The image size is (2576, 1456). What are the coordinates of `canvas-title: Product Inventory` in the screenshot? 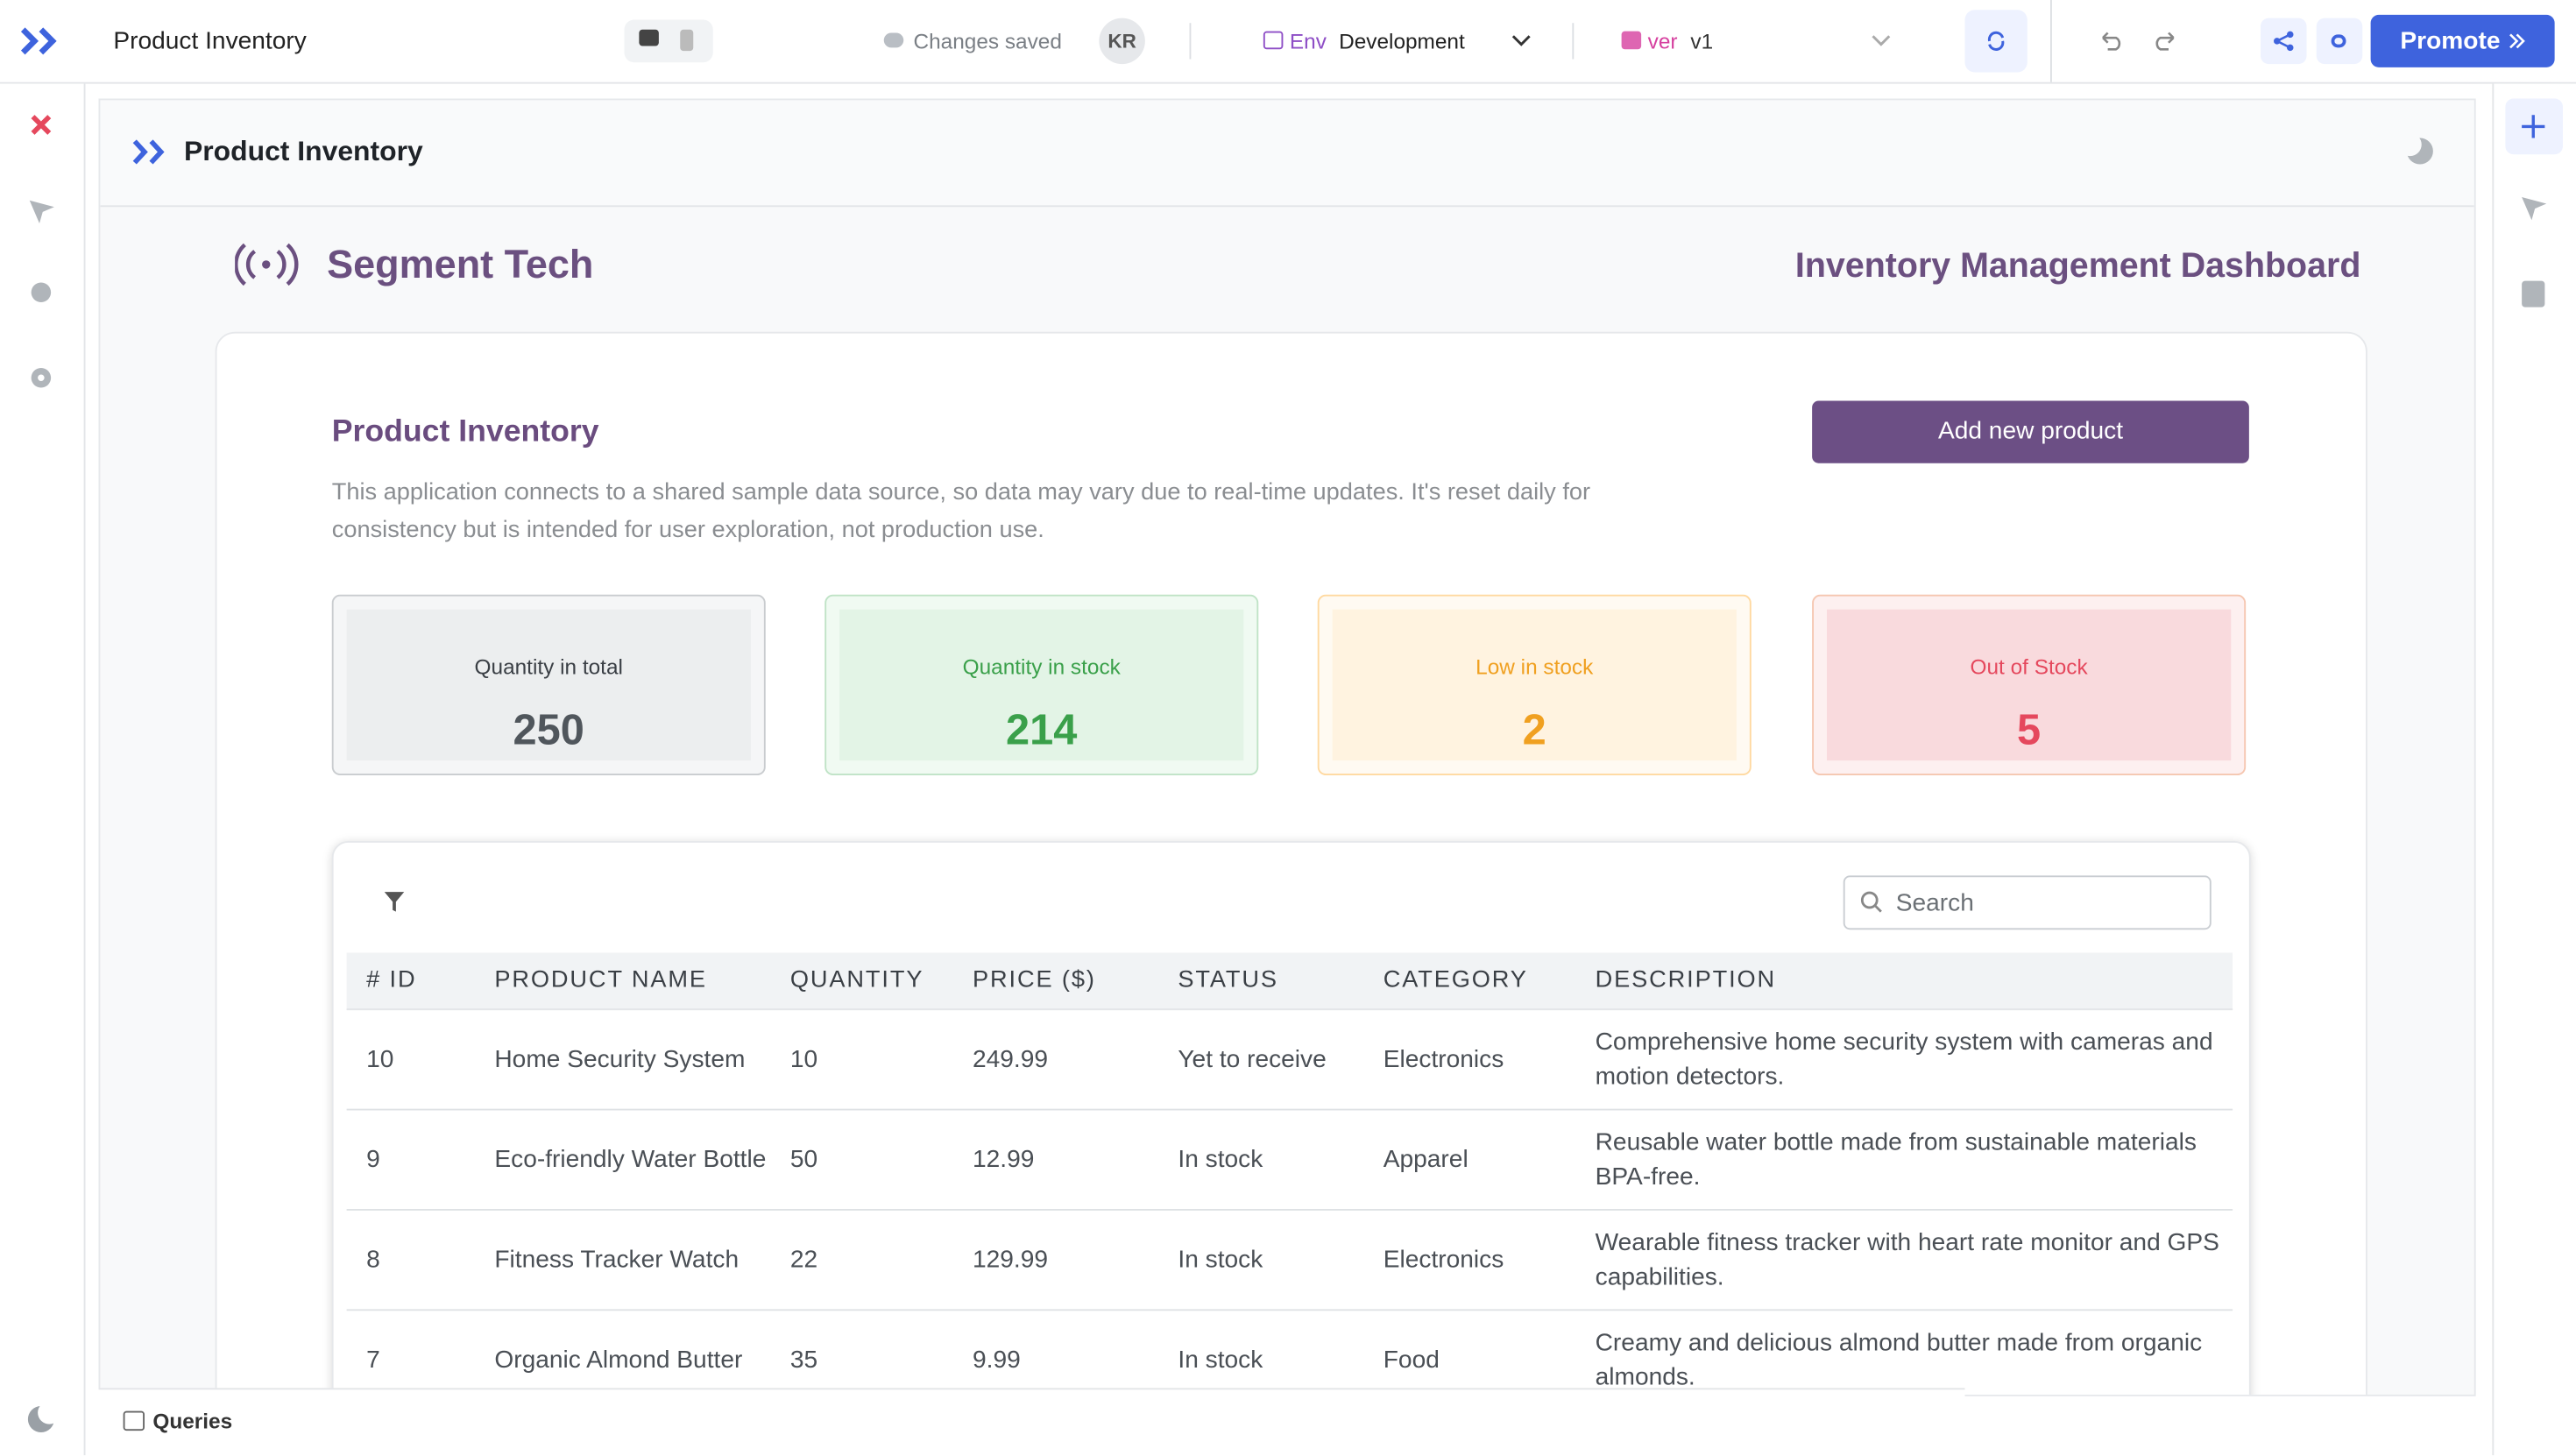 It's located at (303, 151).